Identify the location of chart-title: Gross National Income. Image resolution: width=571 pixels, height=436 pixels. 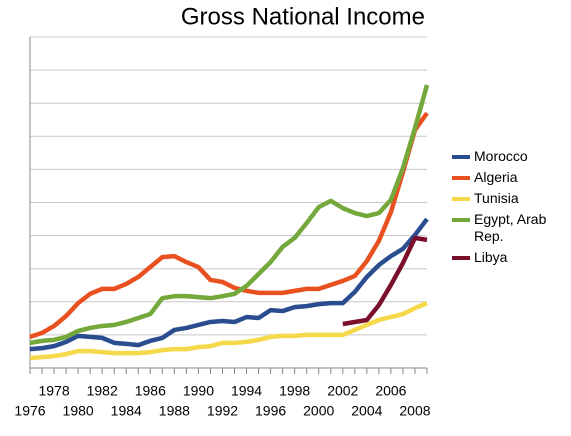
(303, 16).